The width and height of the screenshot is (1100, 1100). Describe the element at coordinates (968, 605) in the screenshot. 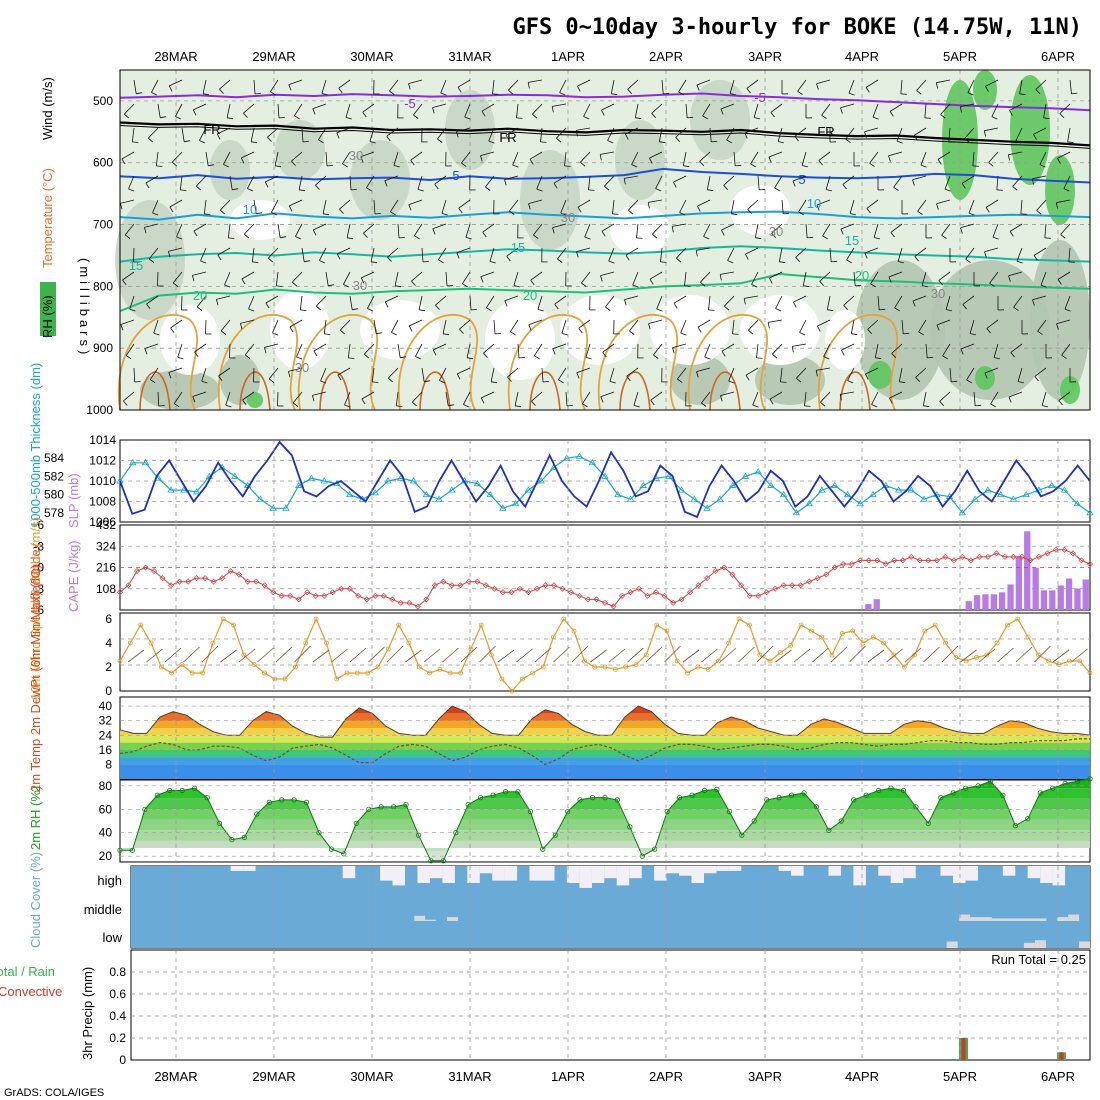

I see `cape-bar` at that location.